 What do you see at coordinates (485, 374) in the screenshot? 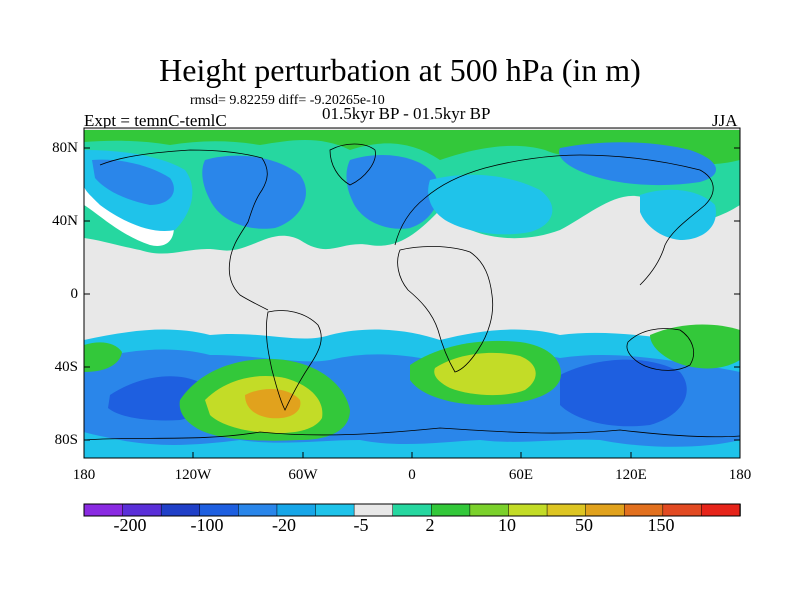
I see `contour-atl-yellow` at bounding box center [485, 374].